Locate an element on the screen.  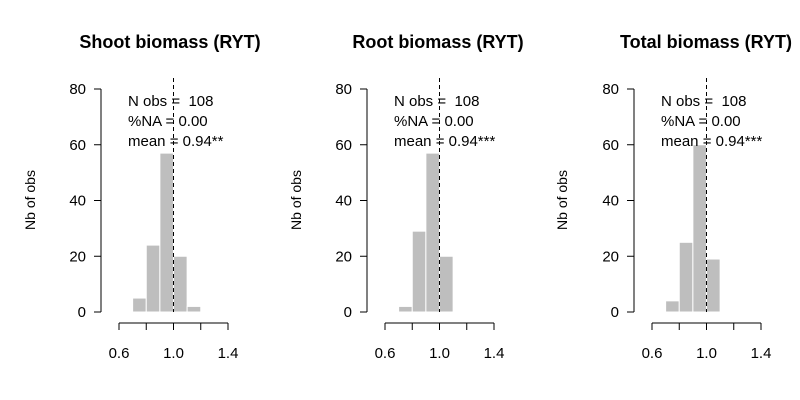
chart-title: Shoot biomass (RYT) is located at coordinates (169, 42).